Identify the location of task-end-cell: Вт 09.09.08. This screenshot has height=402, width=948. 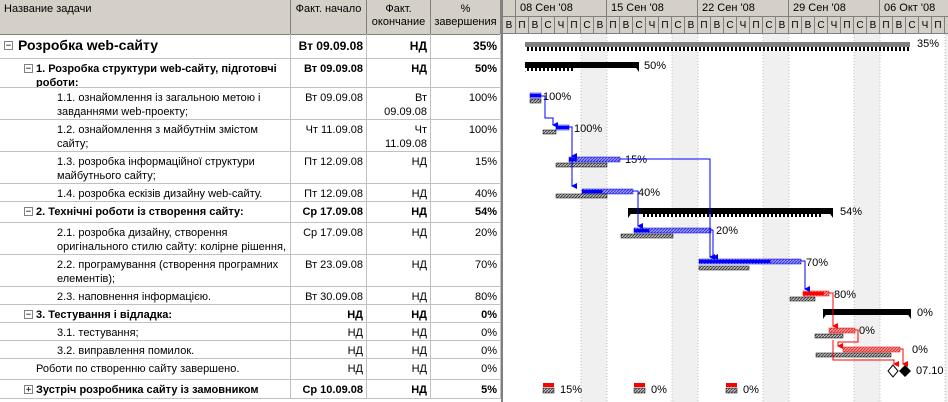
(399, 103).